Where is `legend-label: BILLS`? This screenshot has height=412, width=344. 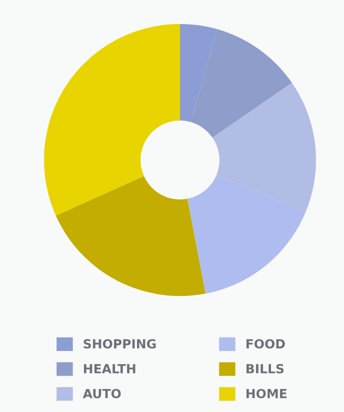
legend-label: BILLS is located at coordinates (265, 369).